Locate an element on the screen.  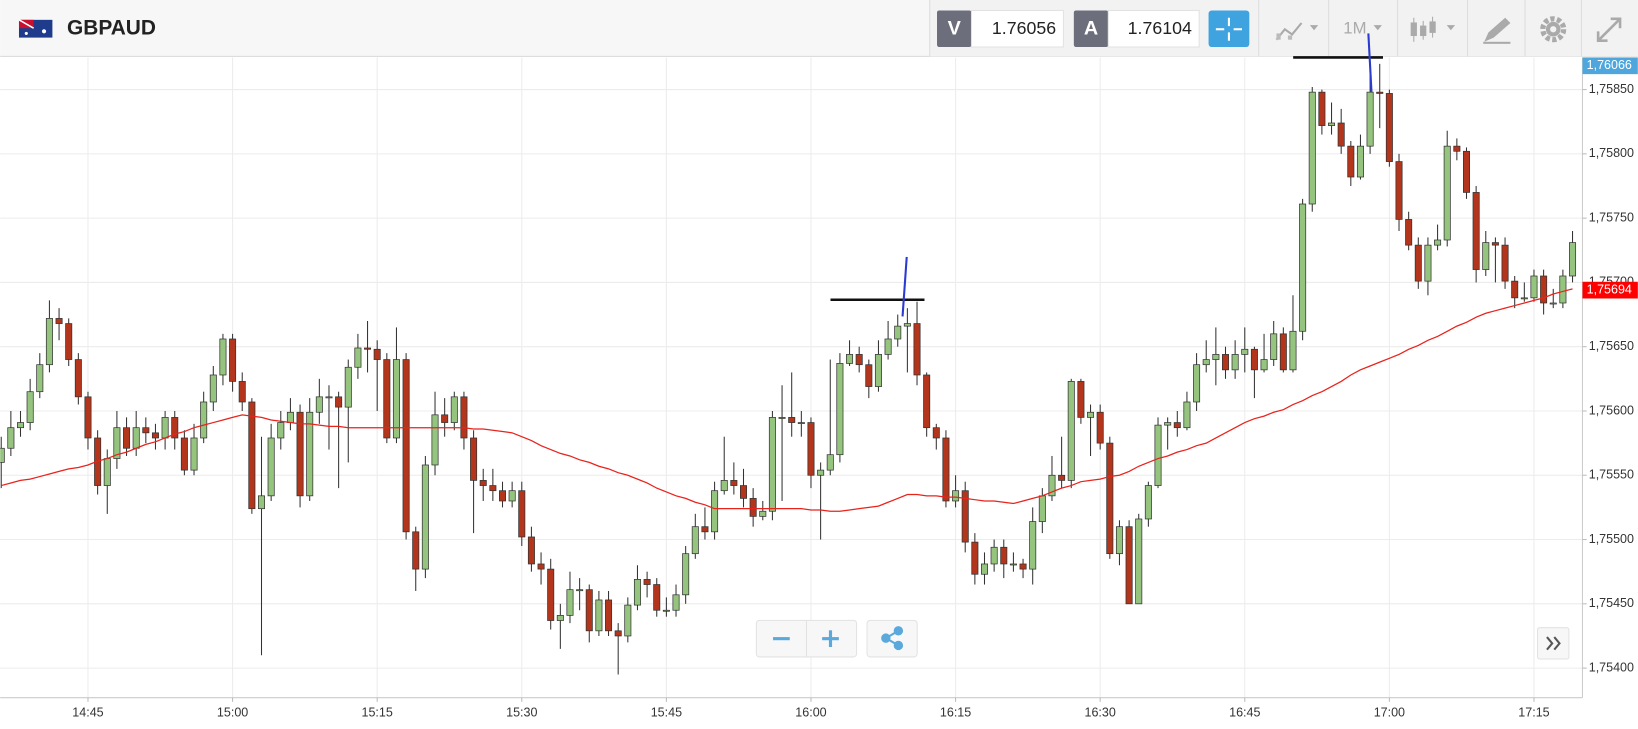
share-button is located at coordinates (892, 638).